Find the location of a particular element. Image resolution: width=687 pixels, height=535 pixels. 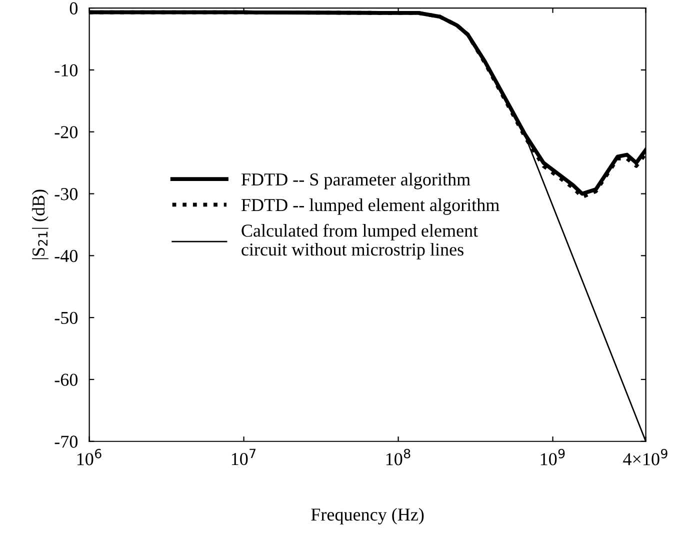

y-tick-label: -30 is located at coordinates (66, 194).